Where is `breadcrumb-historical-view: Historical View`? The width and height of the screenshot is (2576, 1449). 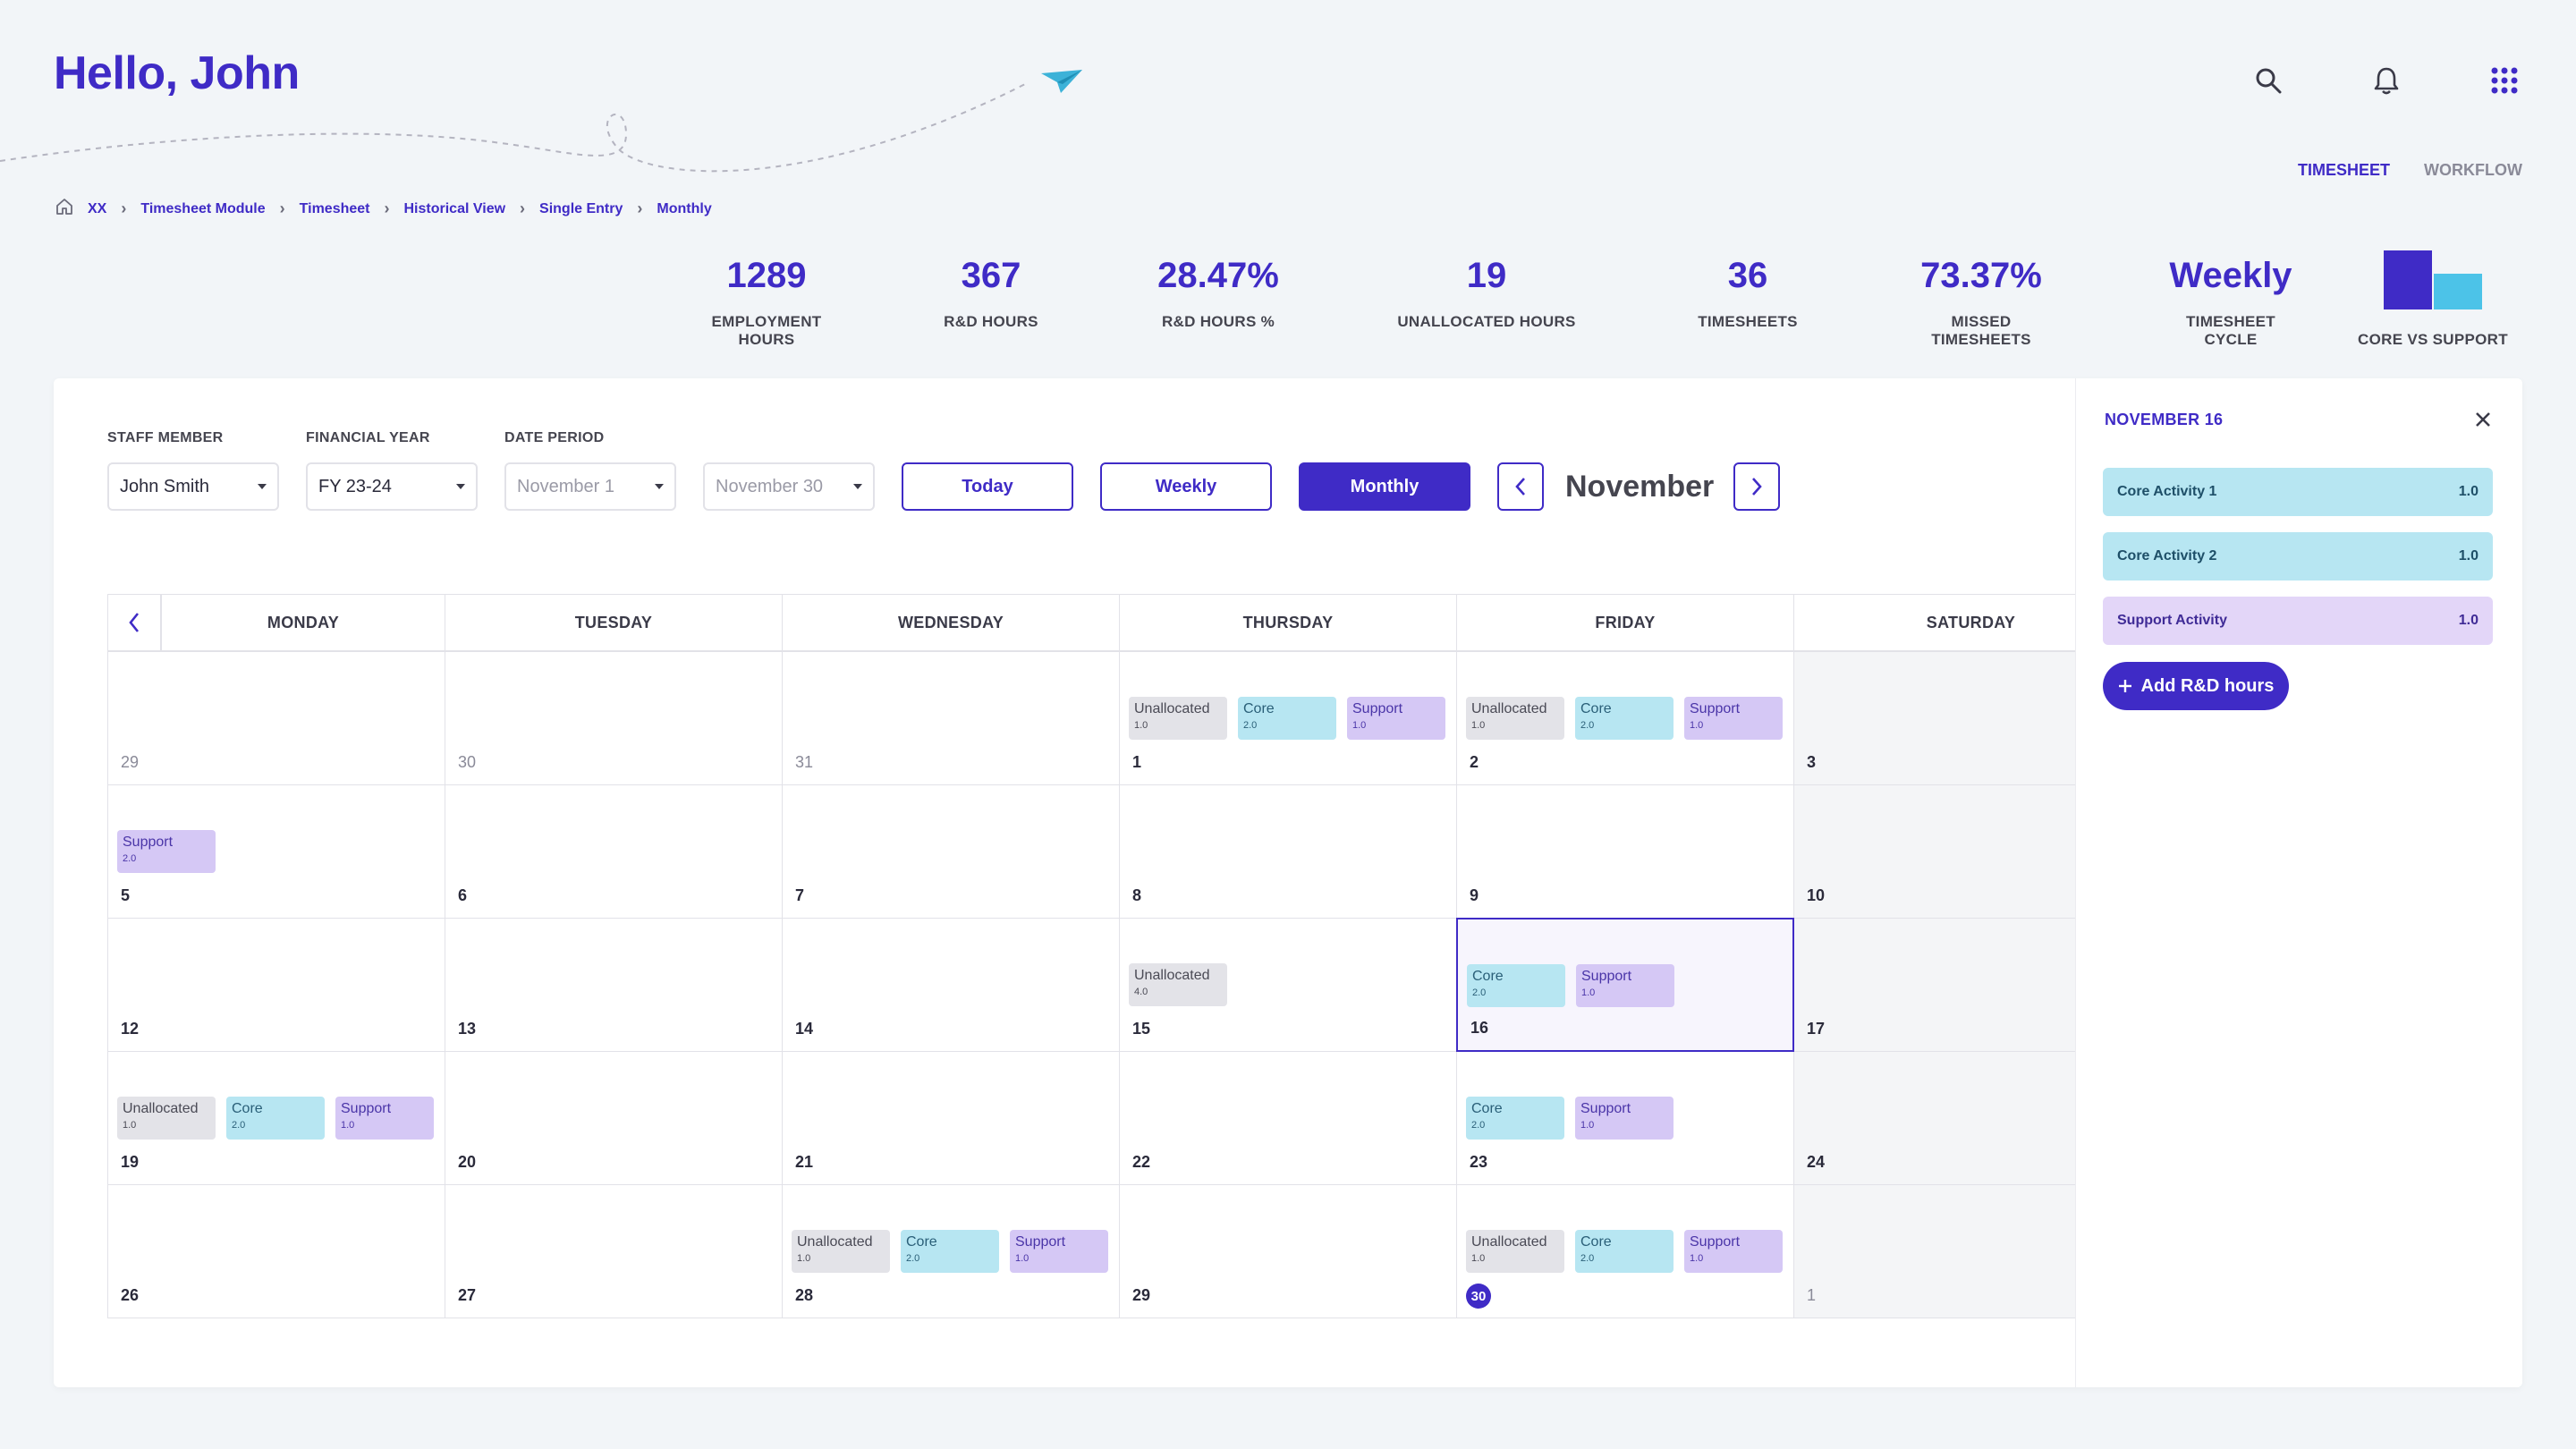
breadcrumb-historical-view: Historical View is located at coordinates (454, 208).